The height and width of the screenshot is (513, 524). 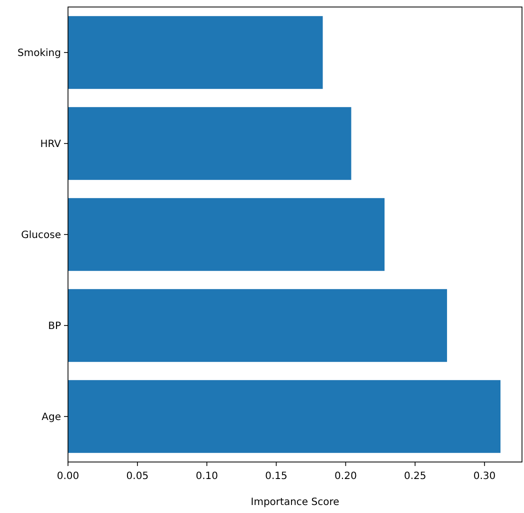 What do you see at coordinates (51, 144) in the screenshot?
I see `y-tick-label: HRV` at bounding box center [51, 144].